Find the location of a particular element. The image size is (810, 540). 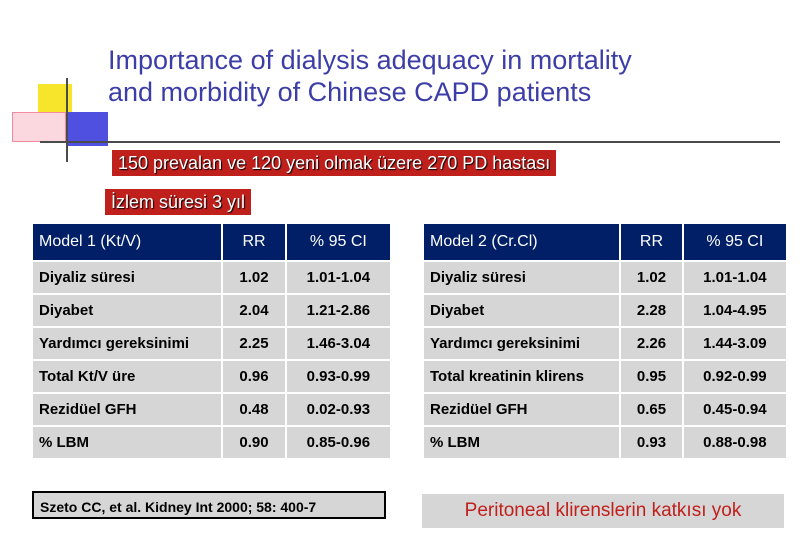

ci-value: 1.46-3.04 is located at coordinates (338, 343).